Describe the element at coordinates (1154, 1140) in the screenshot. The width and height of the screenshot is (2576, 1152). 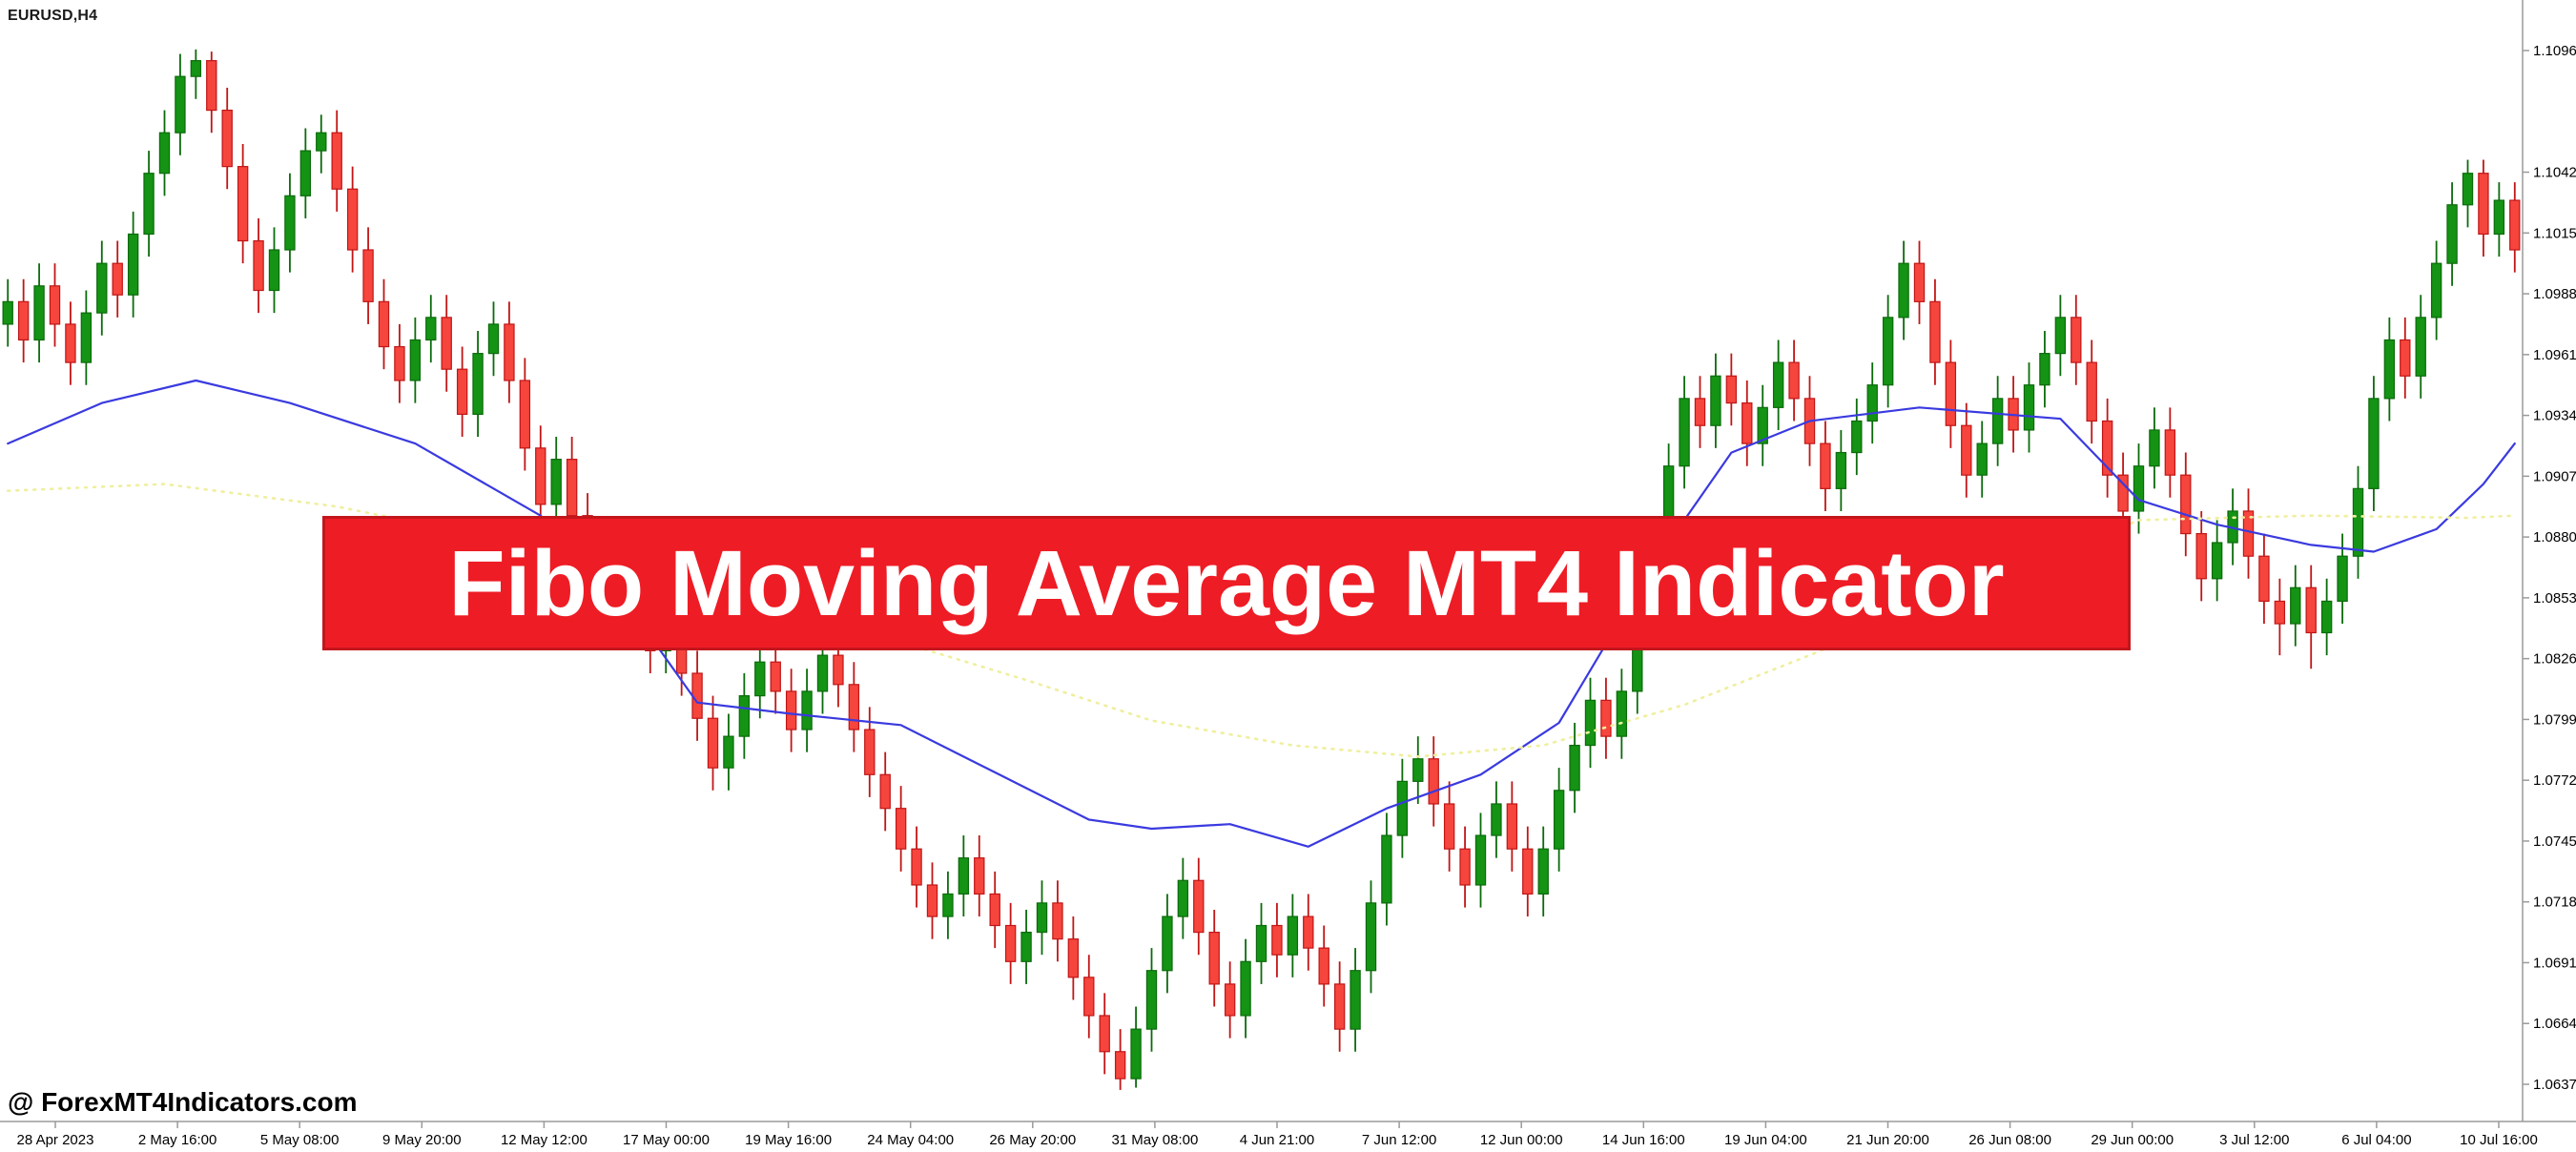
I see `time-axis-label: 31 May 08:00` at that location.